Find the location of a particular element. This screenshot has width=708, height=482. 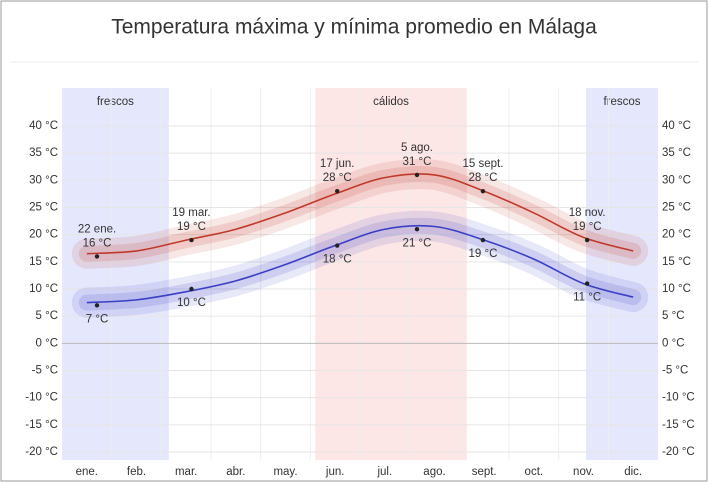

season-band is located at coordinates (115, 274).